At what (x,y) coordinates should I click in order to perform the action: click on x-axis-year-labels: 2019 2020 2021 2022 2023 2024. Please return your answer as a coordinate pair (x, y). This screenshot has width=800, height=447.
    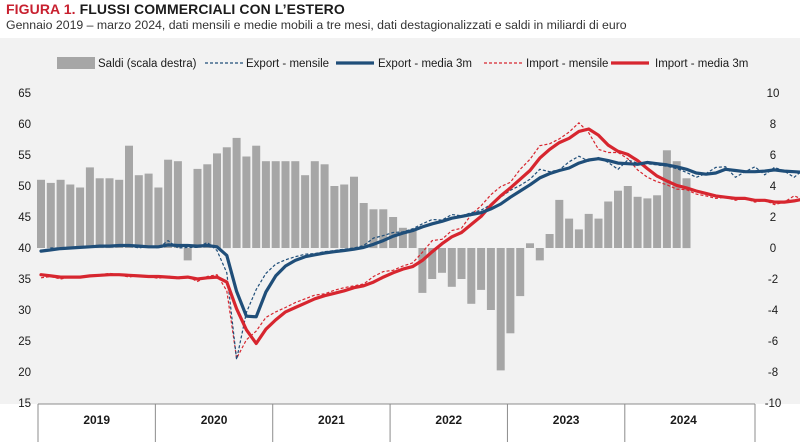
    Looking at the image, I should click on (396, 423).